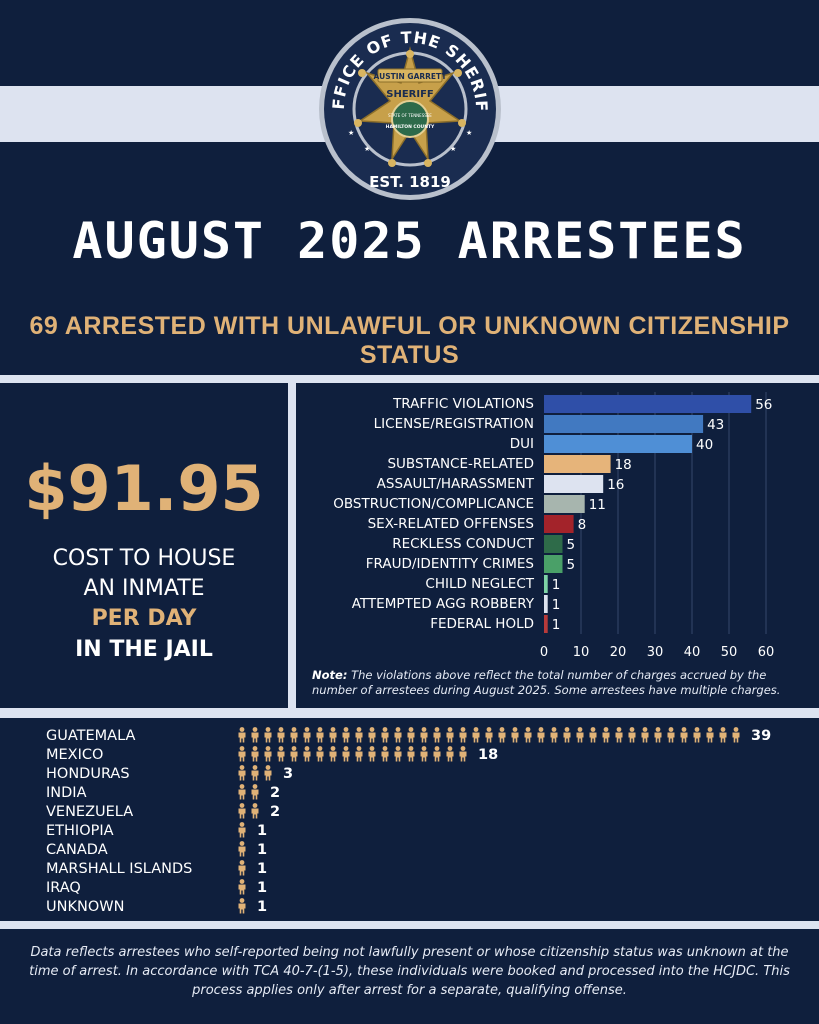 The height and width of the screenshot is (1024, 819). I want to click on x-tick-label: 20, so click(618, 652).